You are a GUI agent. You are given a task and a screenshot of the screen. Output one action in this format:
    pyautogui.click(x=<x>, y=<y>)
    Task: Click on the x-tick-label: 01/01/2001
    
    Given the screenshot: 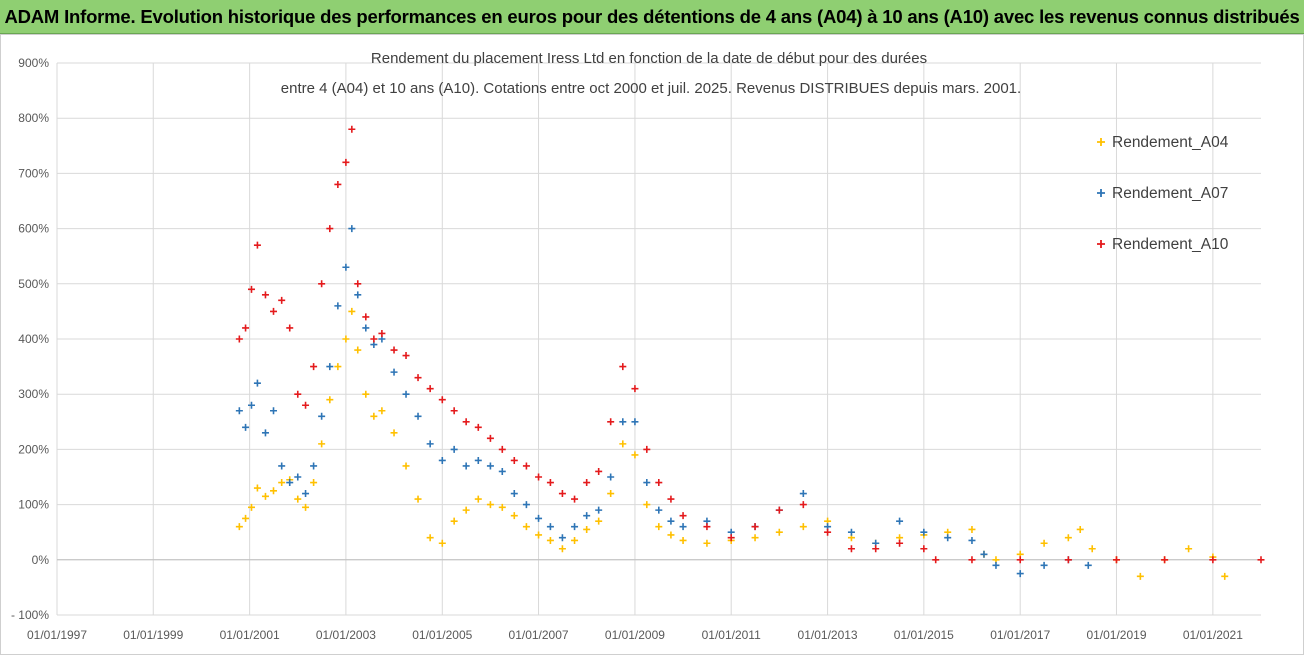 What is the action you would take?
    pyautogui.click(x=250, y=635)
    